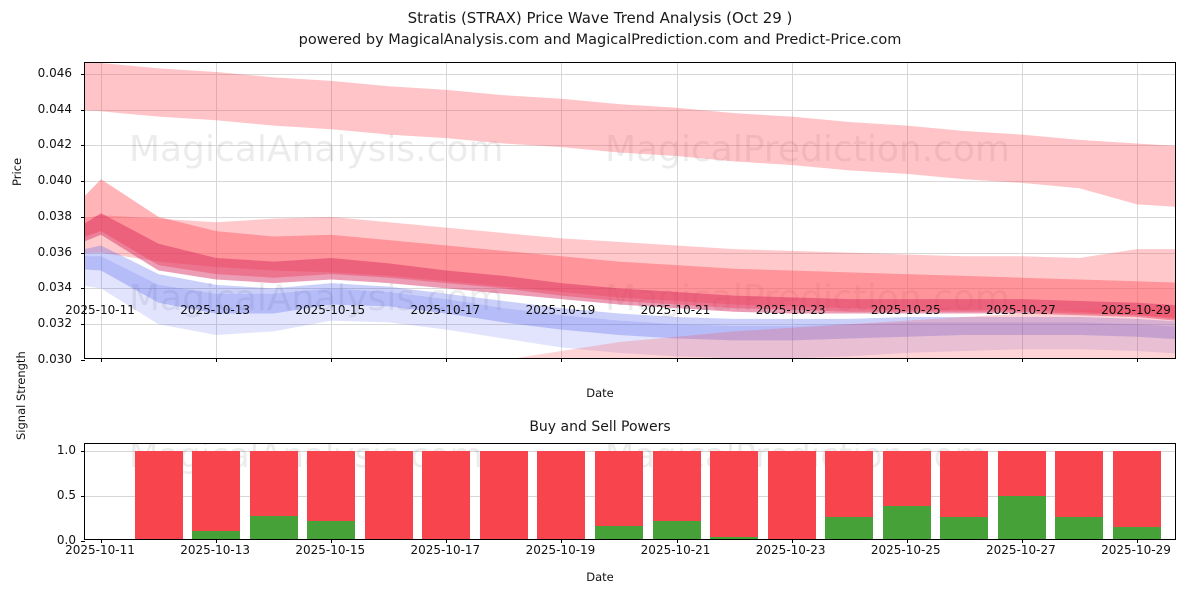  What do you see at coordinates (21, 395) in the screenshot?
I see `powers-y-axis-label: Signal Strength` at bounding box center [21, 395].